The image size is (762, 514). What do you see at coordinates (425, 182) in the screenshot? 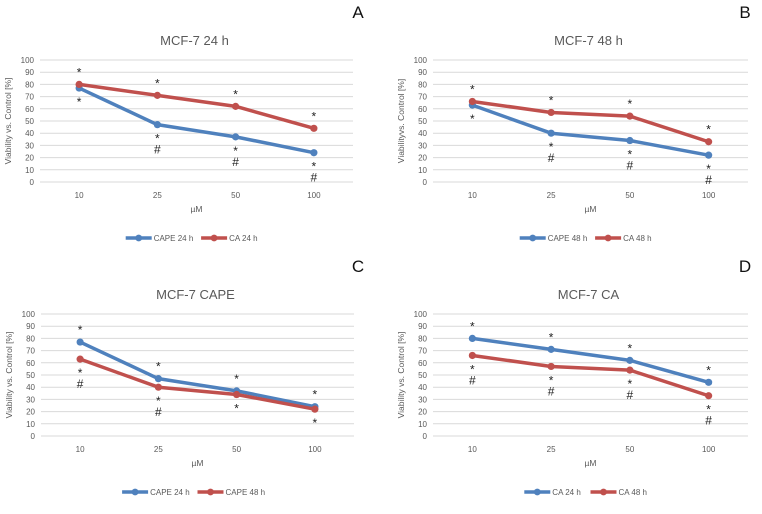
I see `y-tick-label: 0` at bounding box center [425, 182].